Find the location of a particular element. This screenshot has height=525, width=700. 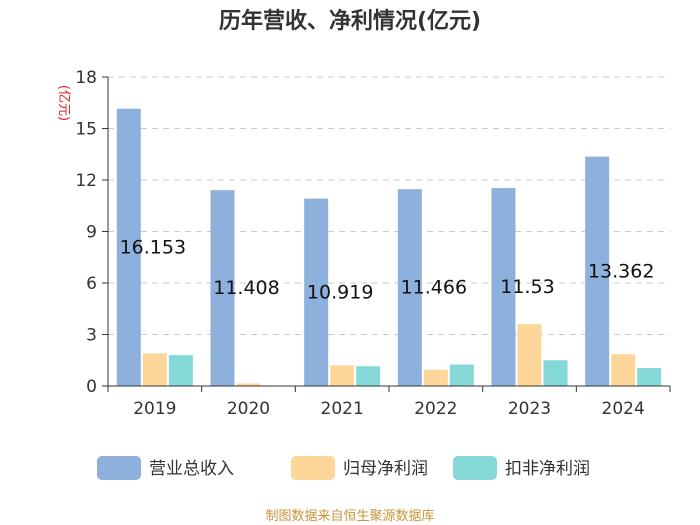

legend: 营业总收入 归母净利润 扣非净利润 is located at coordinates (343, 468).